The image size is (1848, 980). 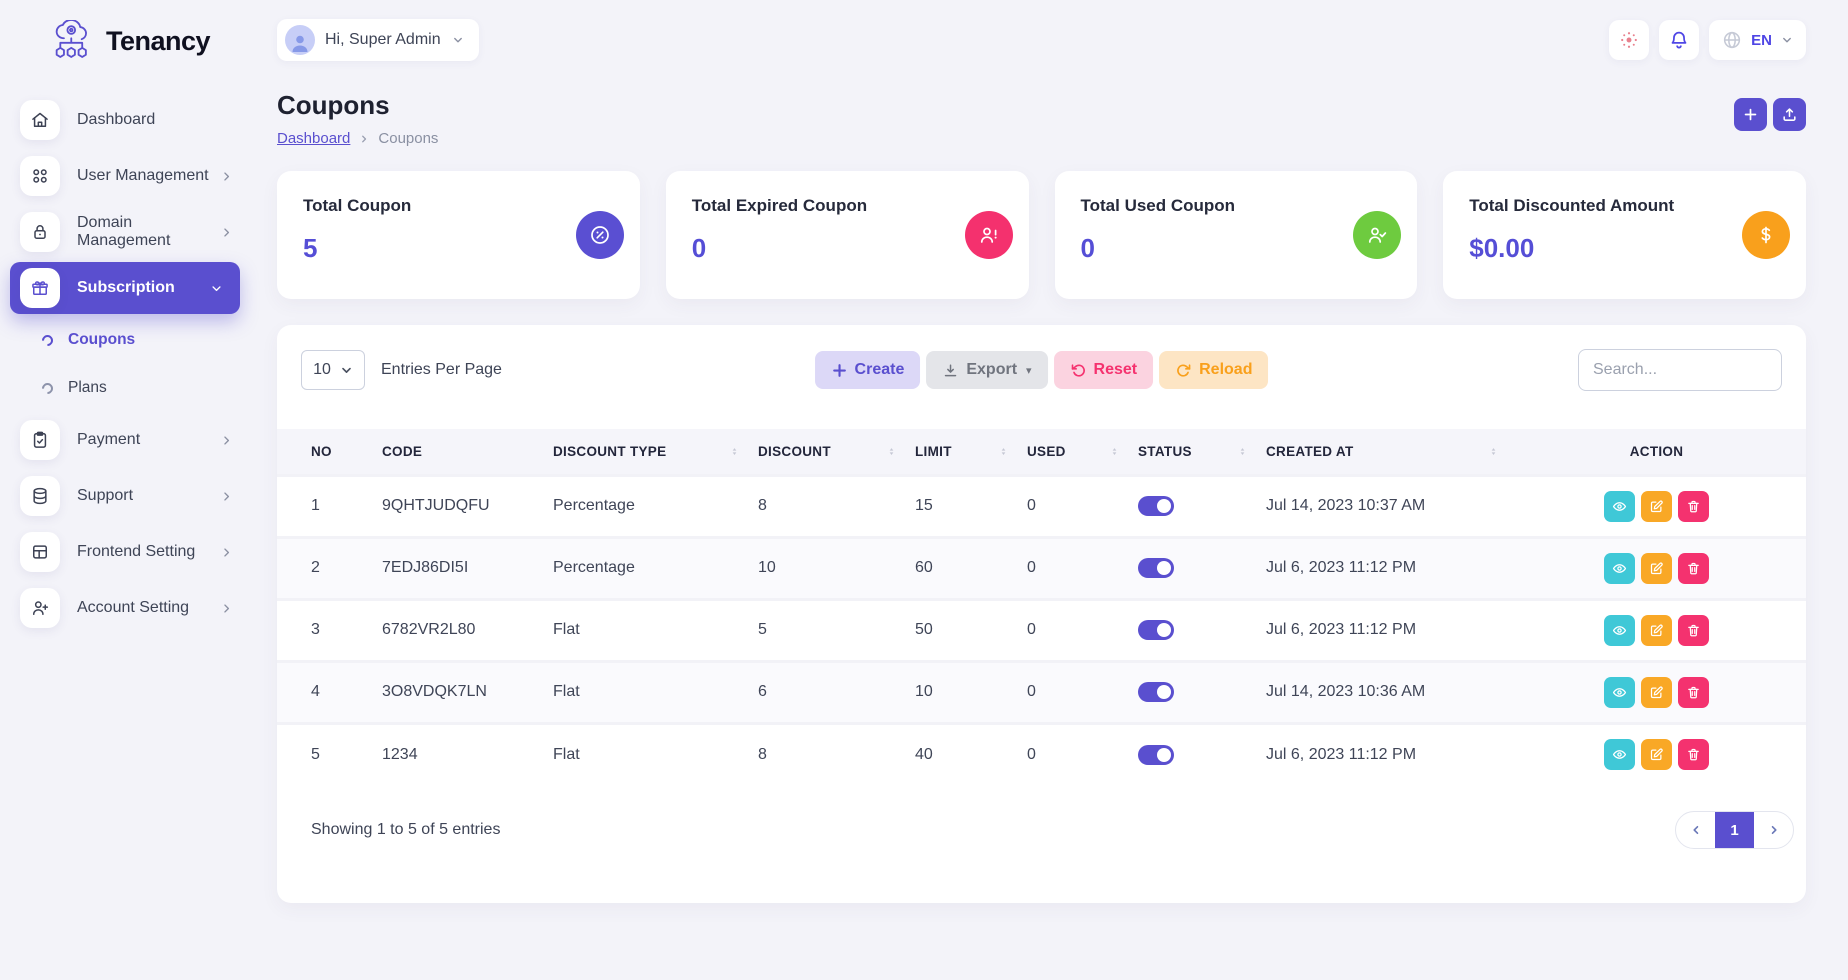 I want to click on column-header-status: STATUS, so click(x=1202, y=452).